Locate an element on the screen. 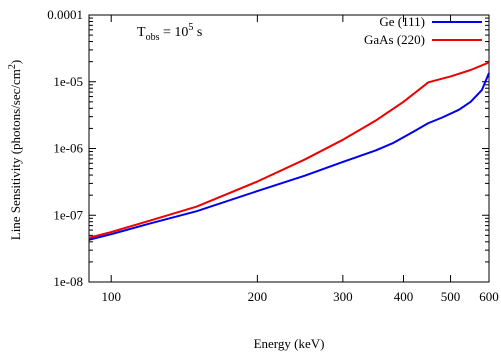  observation-time-annotation: Tobs = 105 s is located at coordinates (169, 32).